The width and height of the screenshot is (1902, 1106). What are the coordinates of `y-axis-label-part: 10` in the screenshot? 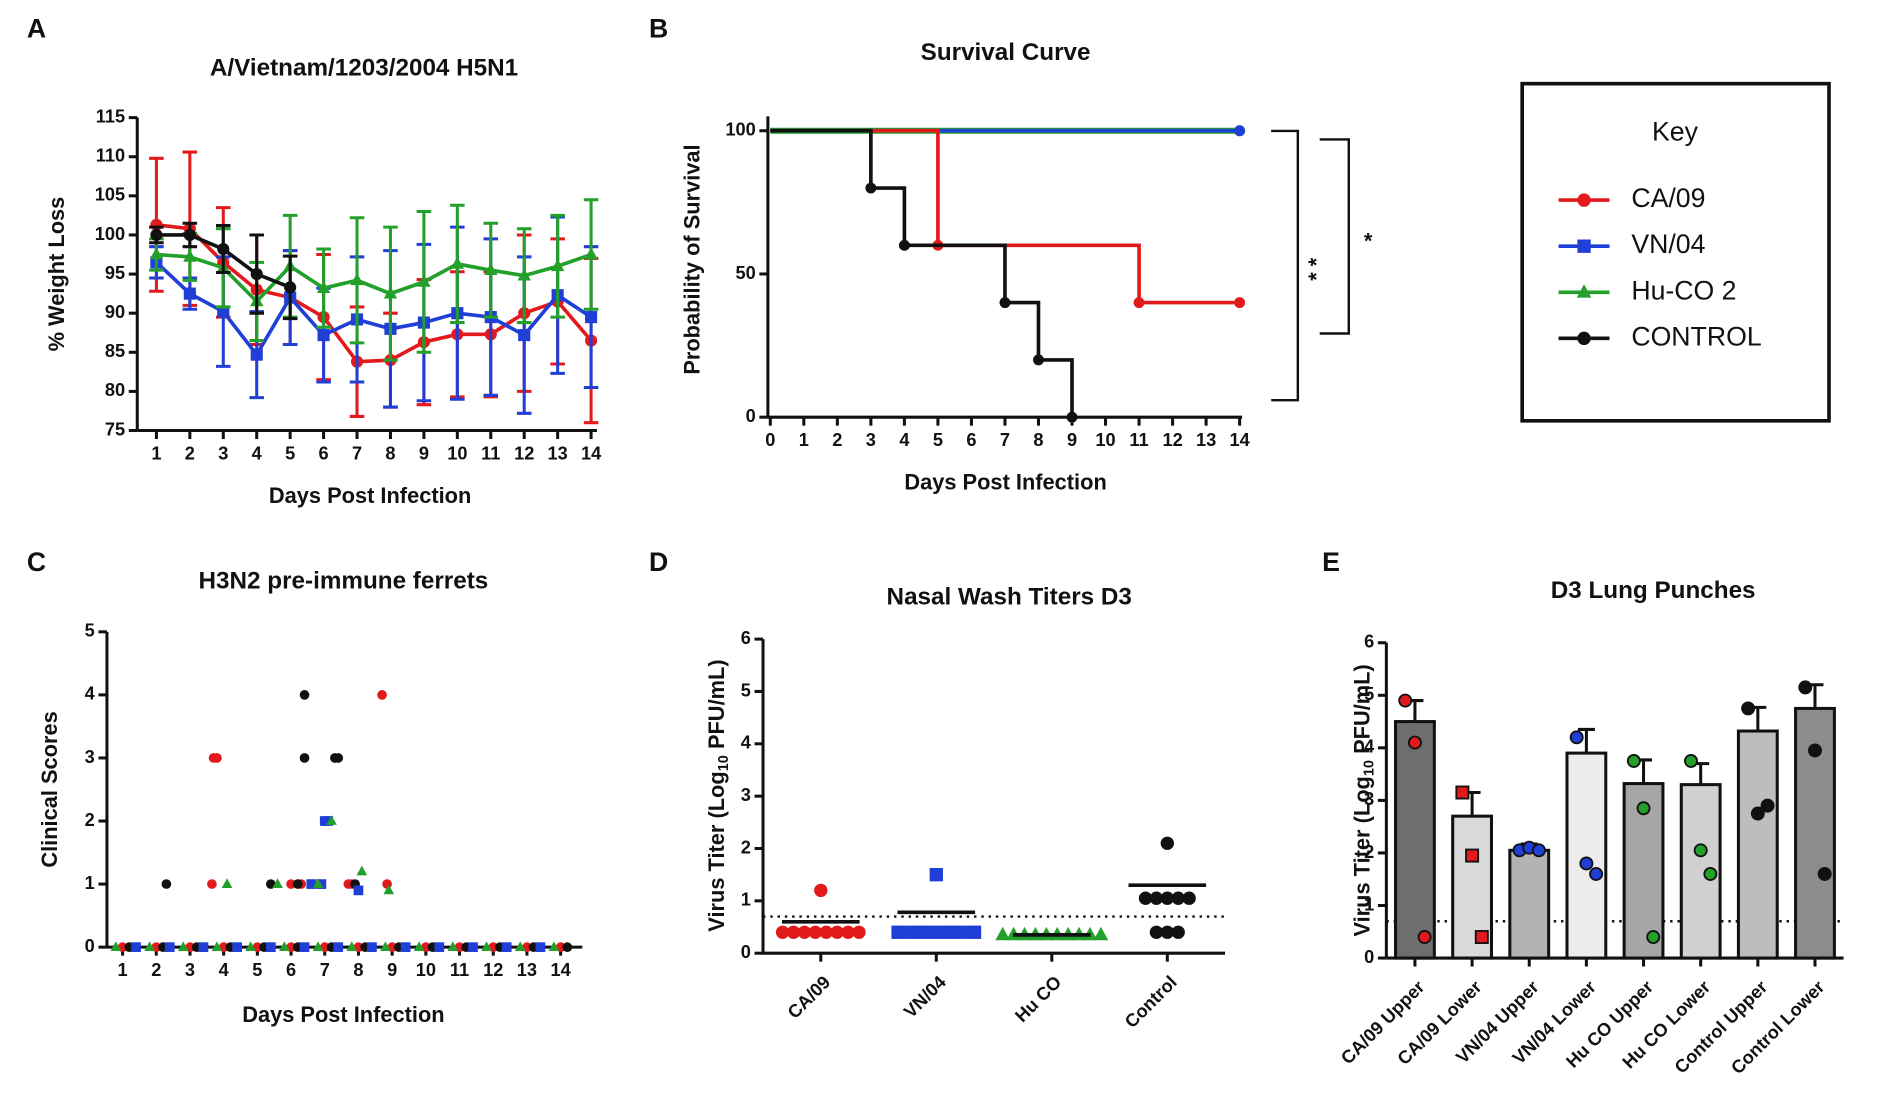 It's located at (724, 763).